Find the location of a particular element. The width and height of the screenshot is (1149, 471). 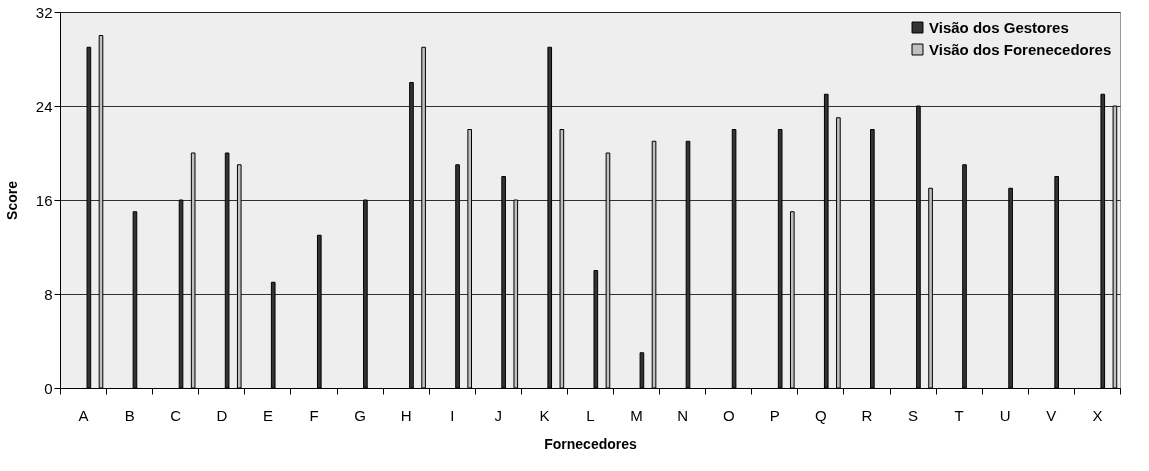

x-tick-label: M is located at coordinates (636, 415).